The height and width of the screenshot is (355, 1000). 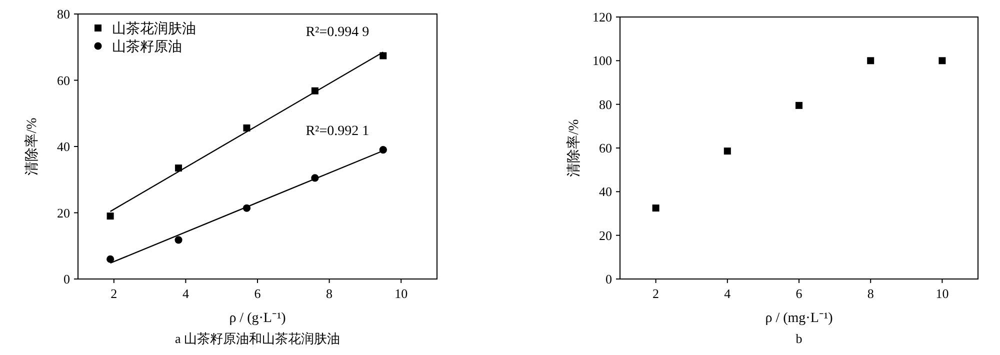 I want to click on y-tick-label: 100, so click(x=602, y=60).